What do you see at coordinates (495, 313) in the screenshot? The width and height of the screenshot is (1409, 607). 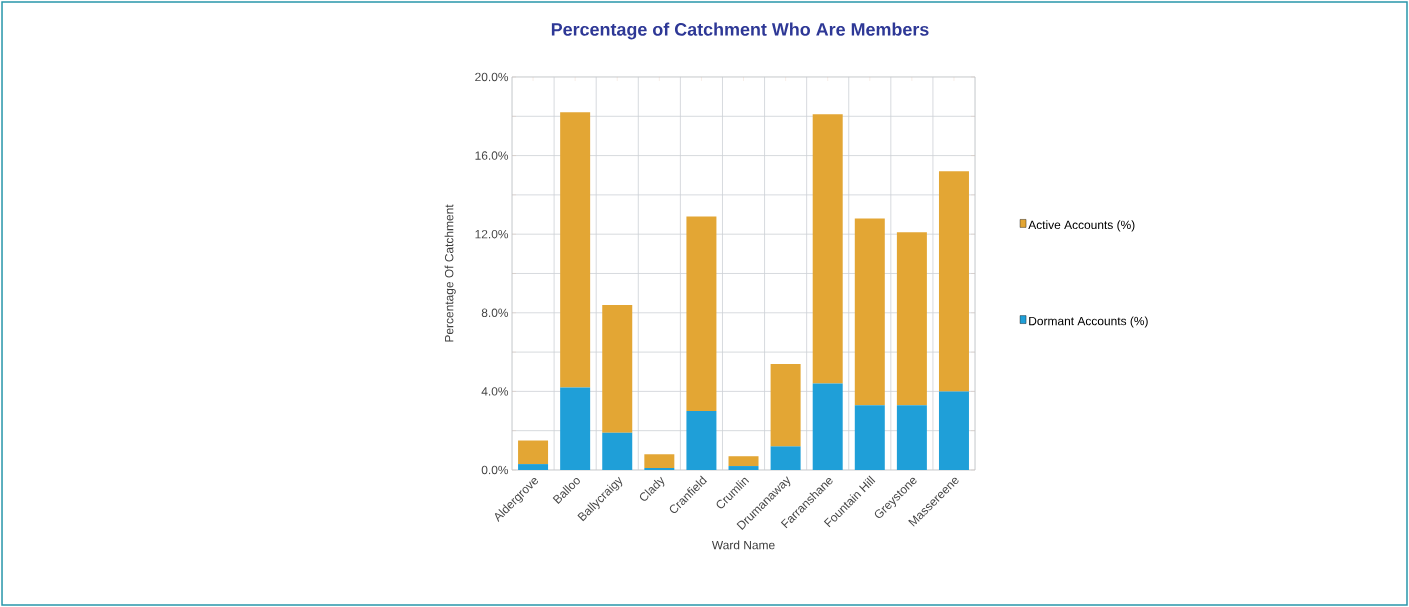 I see `y-tick-label: 8.0%` at bounding box center [495, 313].